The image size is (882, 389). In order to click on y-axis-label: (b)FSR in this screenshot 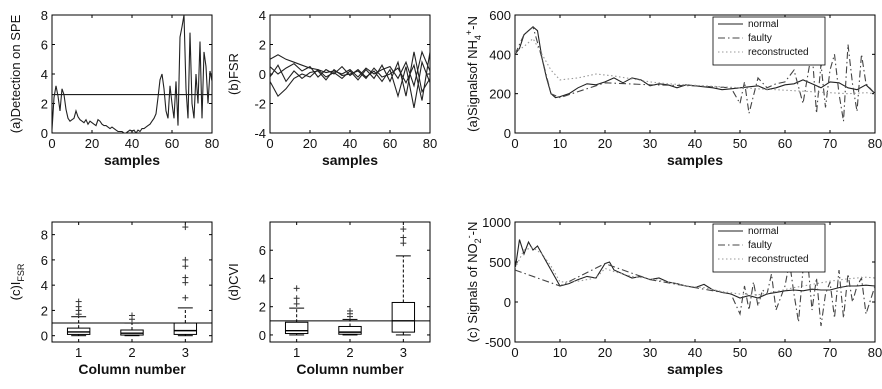, I will do `click(233, 74)`.